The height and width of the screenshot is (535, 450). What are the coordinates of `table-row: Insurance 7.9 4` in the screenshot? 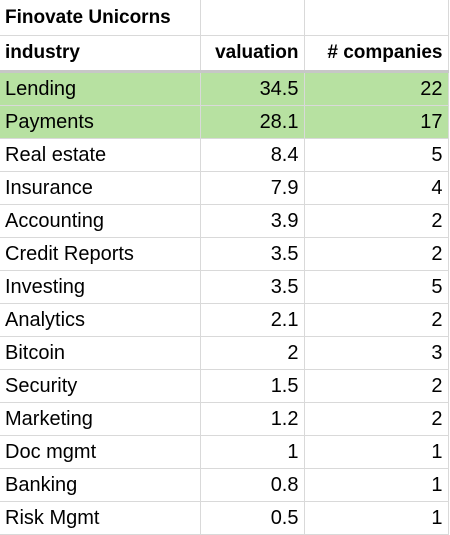 It's located at (224, 188).